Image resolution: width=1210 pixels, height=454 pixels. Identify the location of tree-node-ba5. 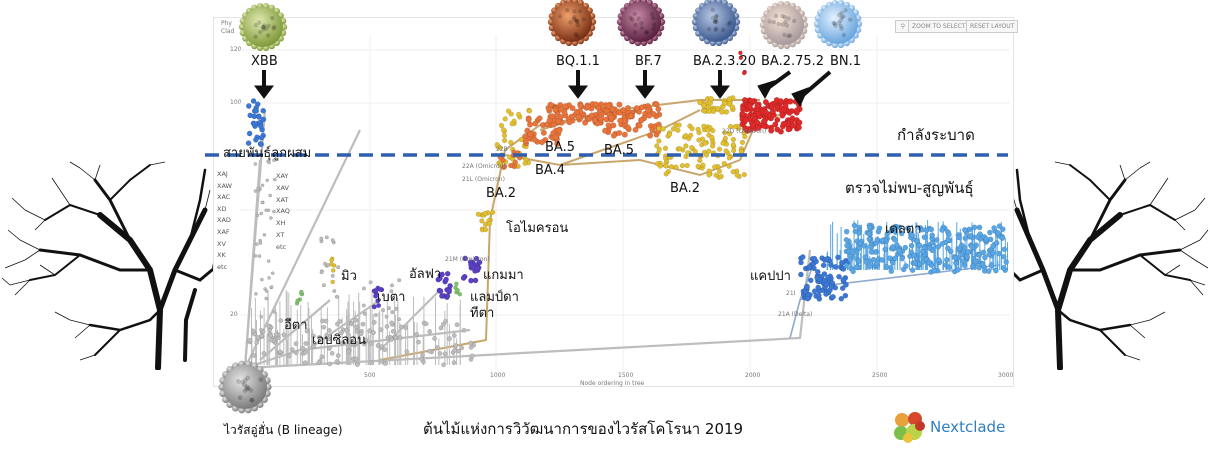
(559, 130).